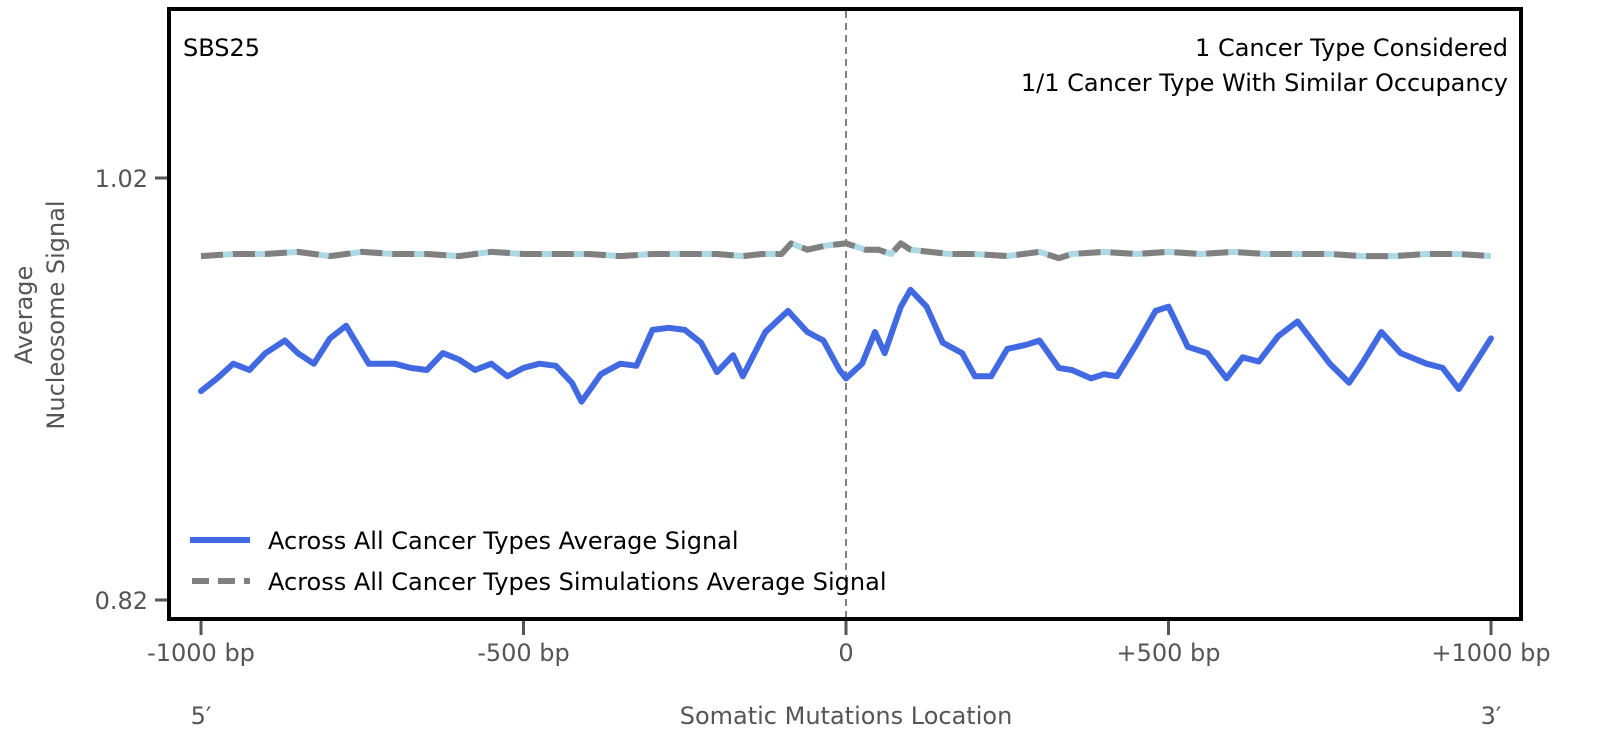  I want to click on legend-label-average-signal: Across All Cancer Types Average Signal, so click(503, 541).